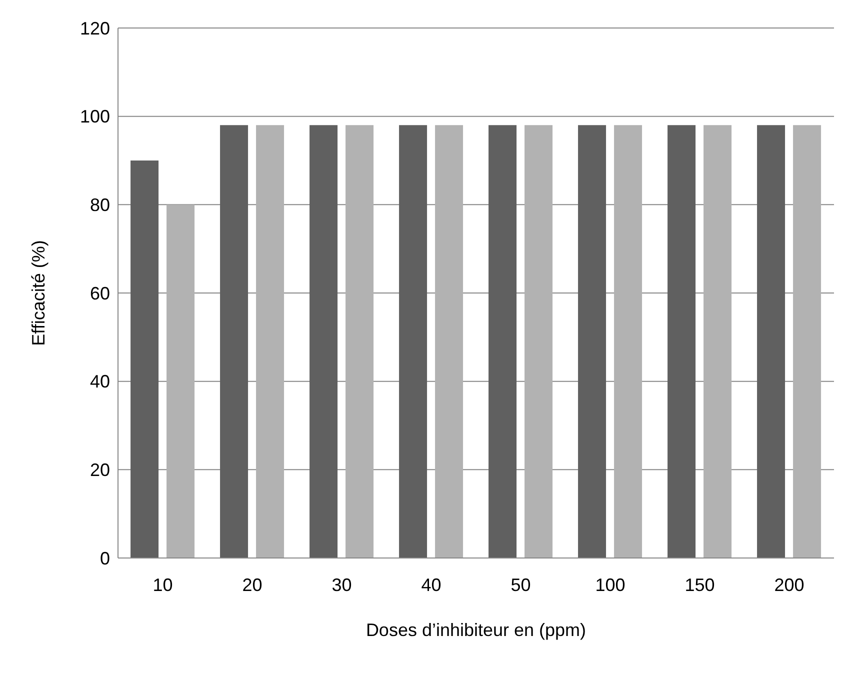 Image resolution: width=847 pixels, height=698 pixels. What do you see at coordinates (100, 205) in the screenshot?
I see `y-tick-label: 80` at bounding box center [100, 205].